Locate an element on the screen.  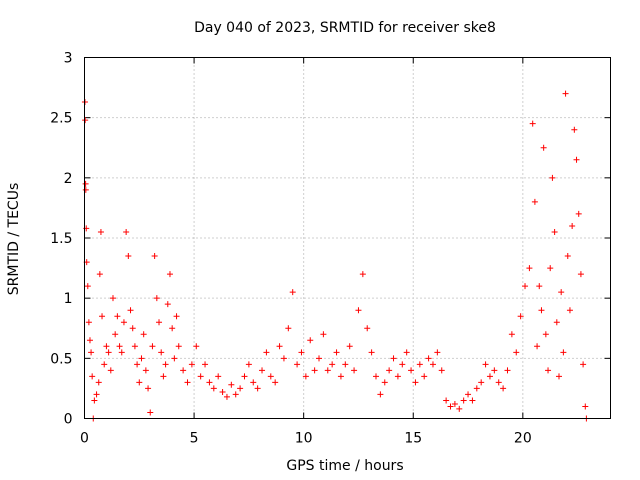
x-tick-label: 15 is located at coordinates (413, 439).